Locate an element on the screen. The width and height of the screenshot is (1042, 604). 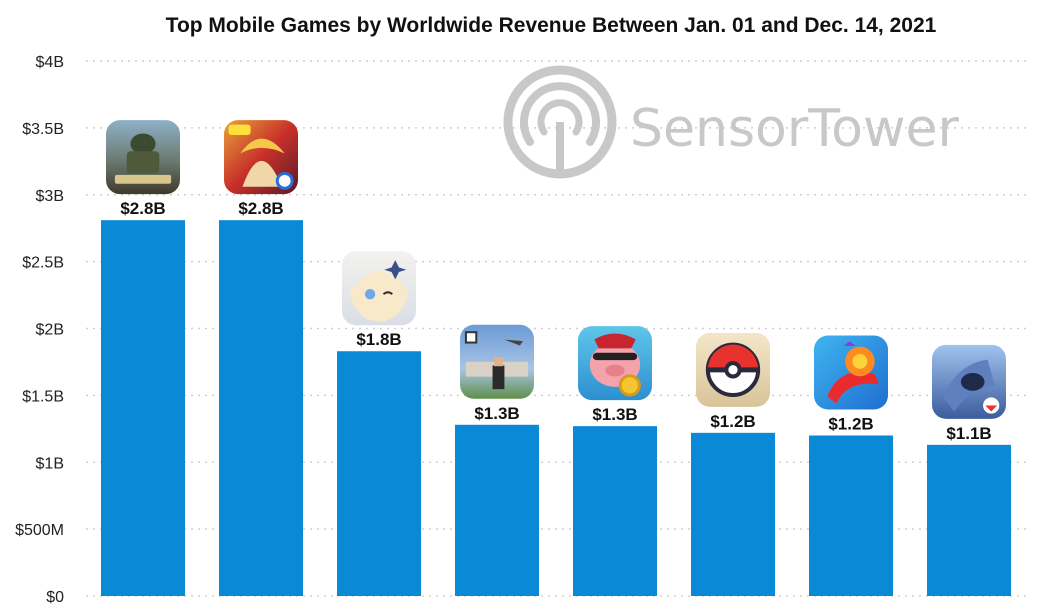
y-axis-tick-labels: $0 $500M $1B $1.5B $2B $2.5B $3B $3.5B $4B is located at coordinates (39, 329).